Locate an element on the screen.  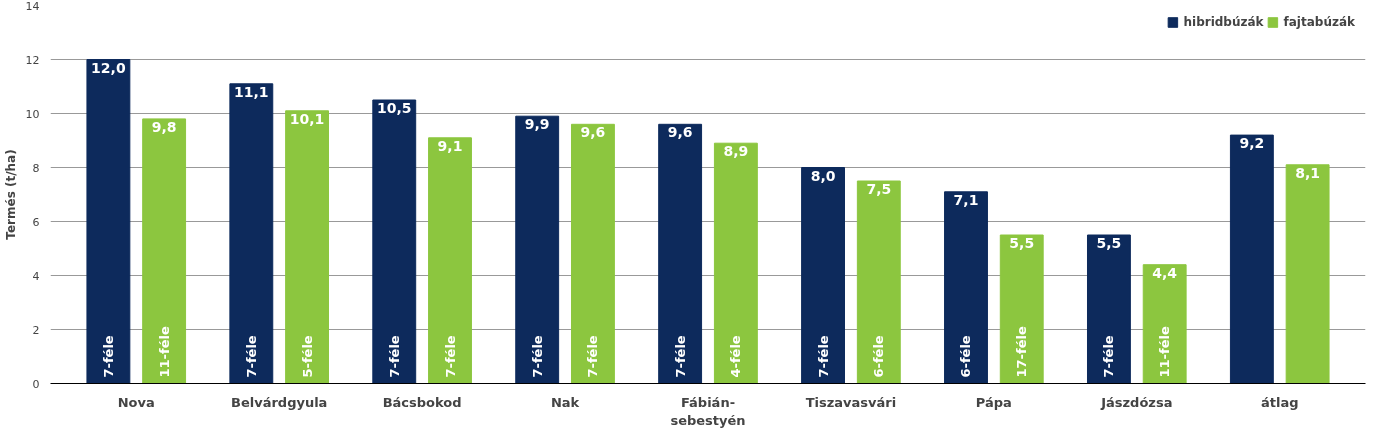
y-tick-label: 4 is located at coordinates (36, 276).